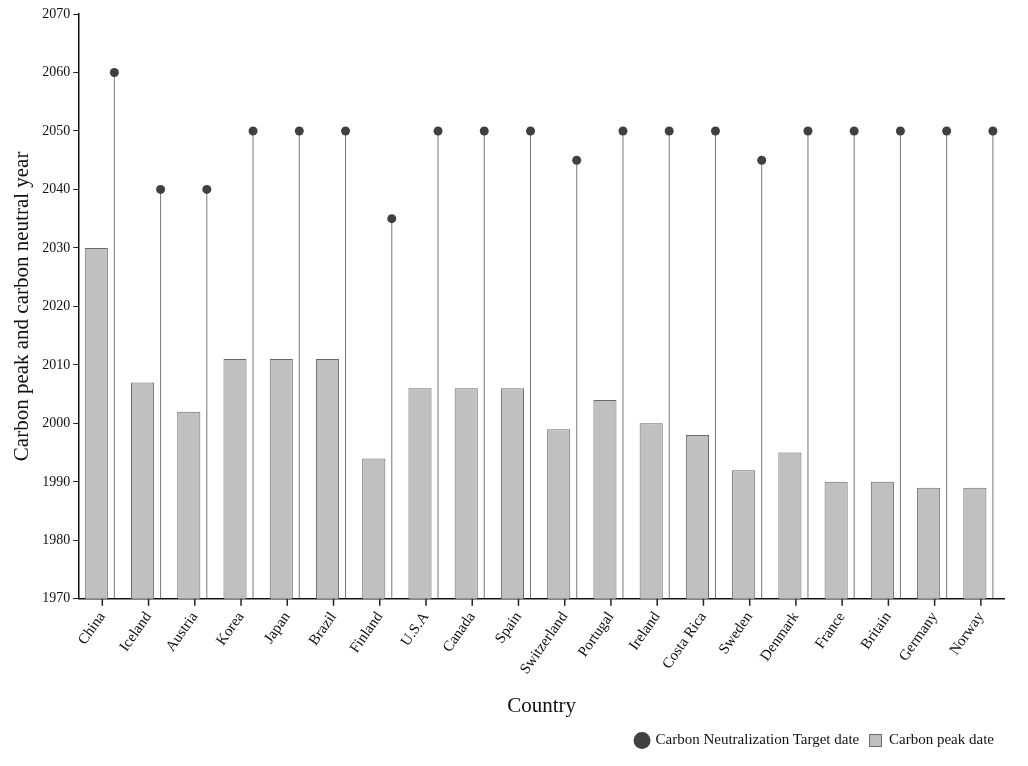 This screenshot has width=1028, height=766. What do you see at coordinates (942, 739) in the screenshot?
I see `legend-label: Carbon peak date` at bounding box center [942, 739].